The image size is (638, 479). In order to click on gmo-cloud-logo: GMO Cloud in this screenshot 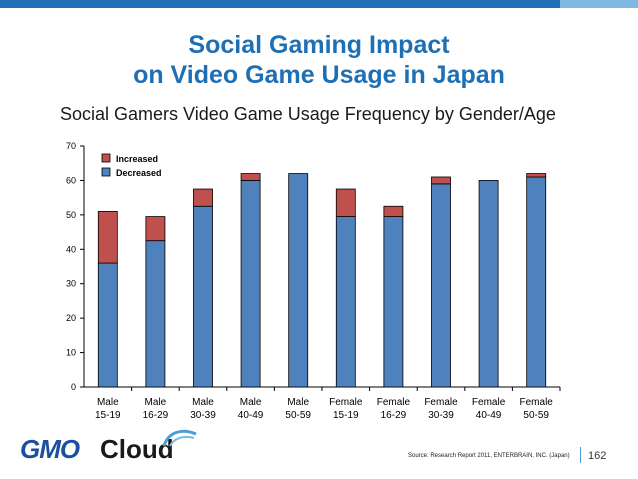, I will do `click(115, 451)`.